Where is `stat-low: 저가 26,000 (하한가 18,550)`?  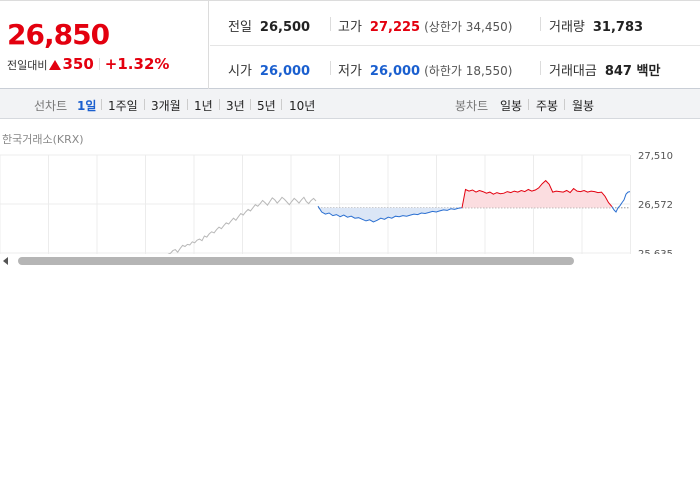 stat-low: 저가 26,000 (하한가 18,550) is located at coordinates (425, 69).